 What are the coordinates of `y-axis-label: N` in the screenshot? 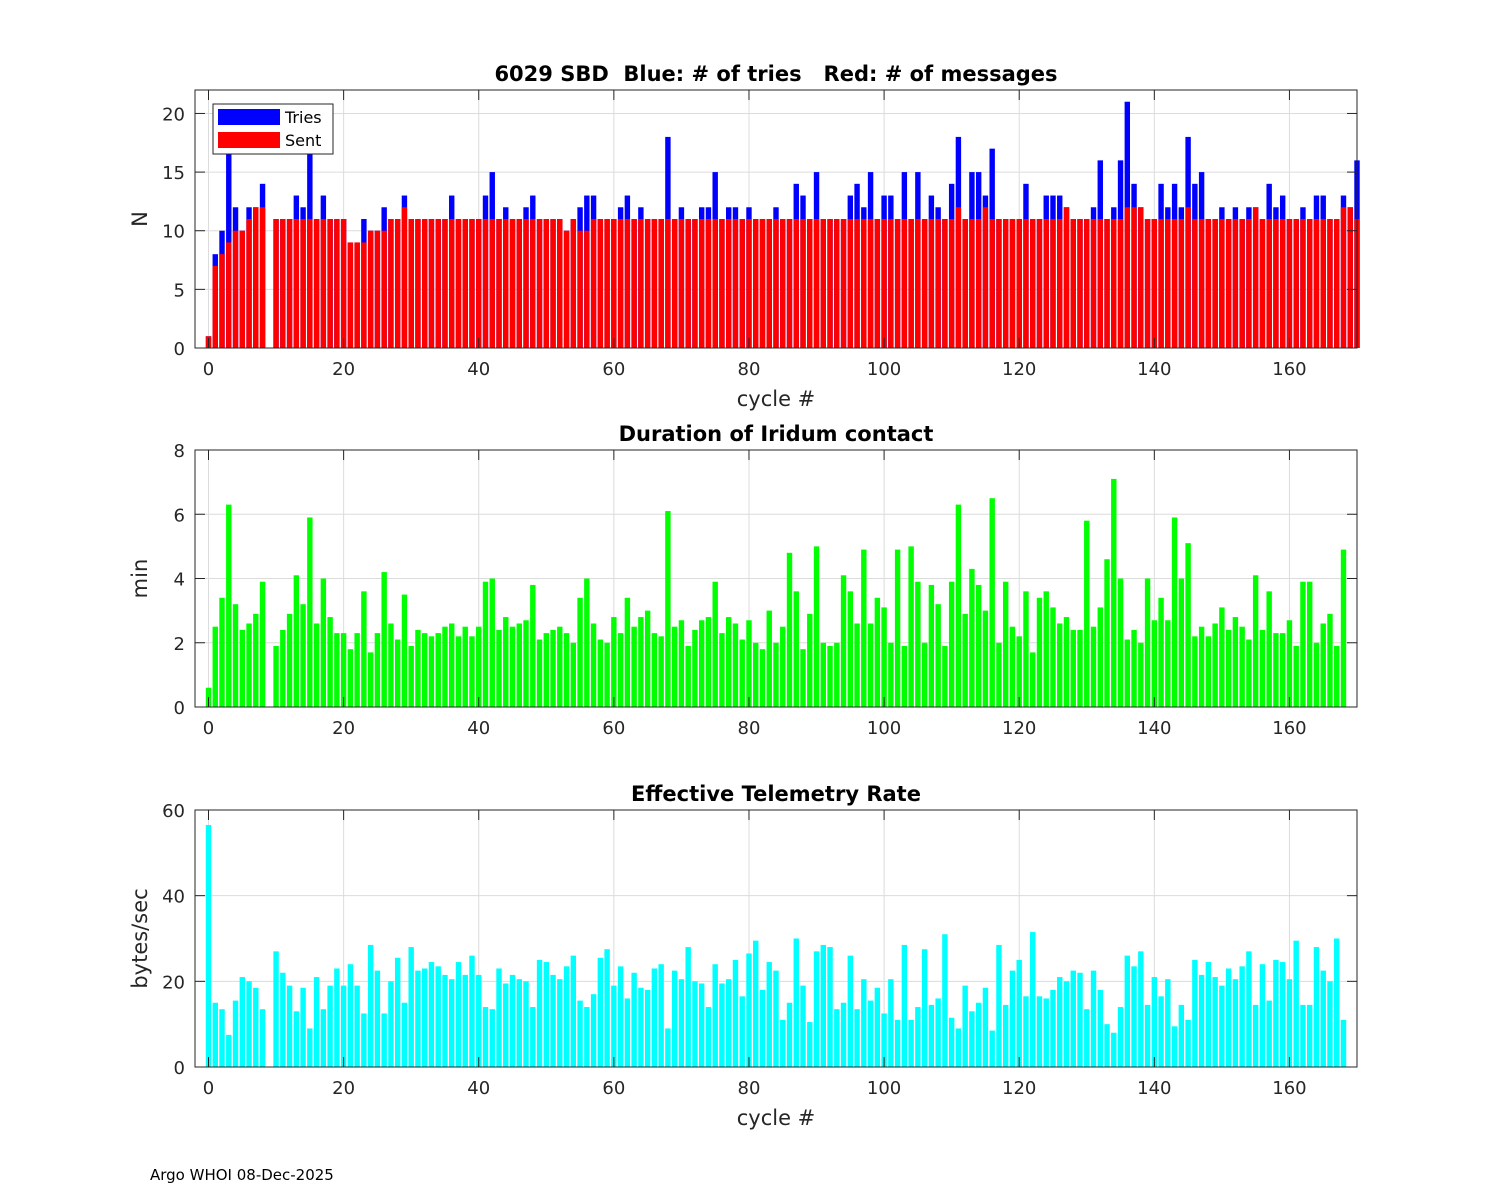 It's located at (140, 219).